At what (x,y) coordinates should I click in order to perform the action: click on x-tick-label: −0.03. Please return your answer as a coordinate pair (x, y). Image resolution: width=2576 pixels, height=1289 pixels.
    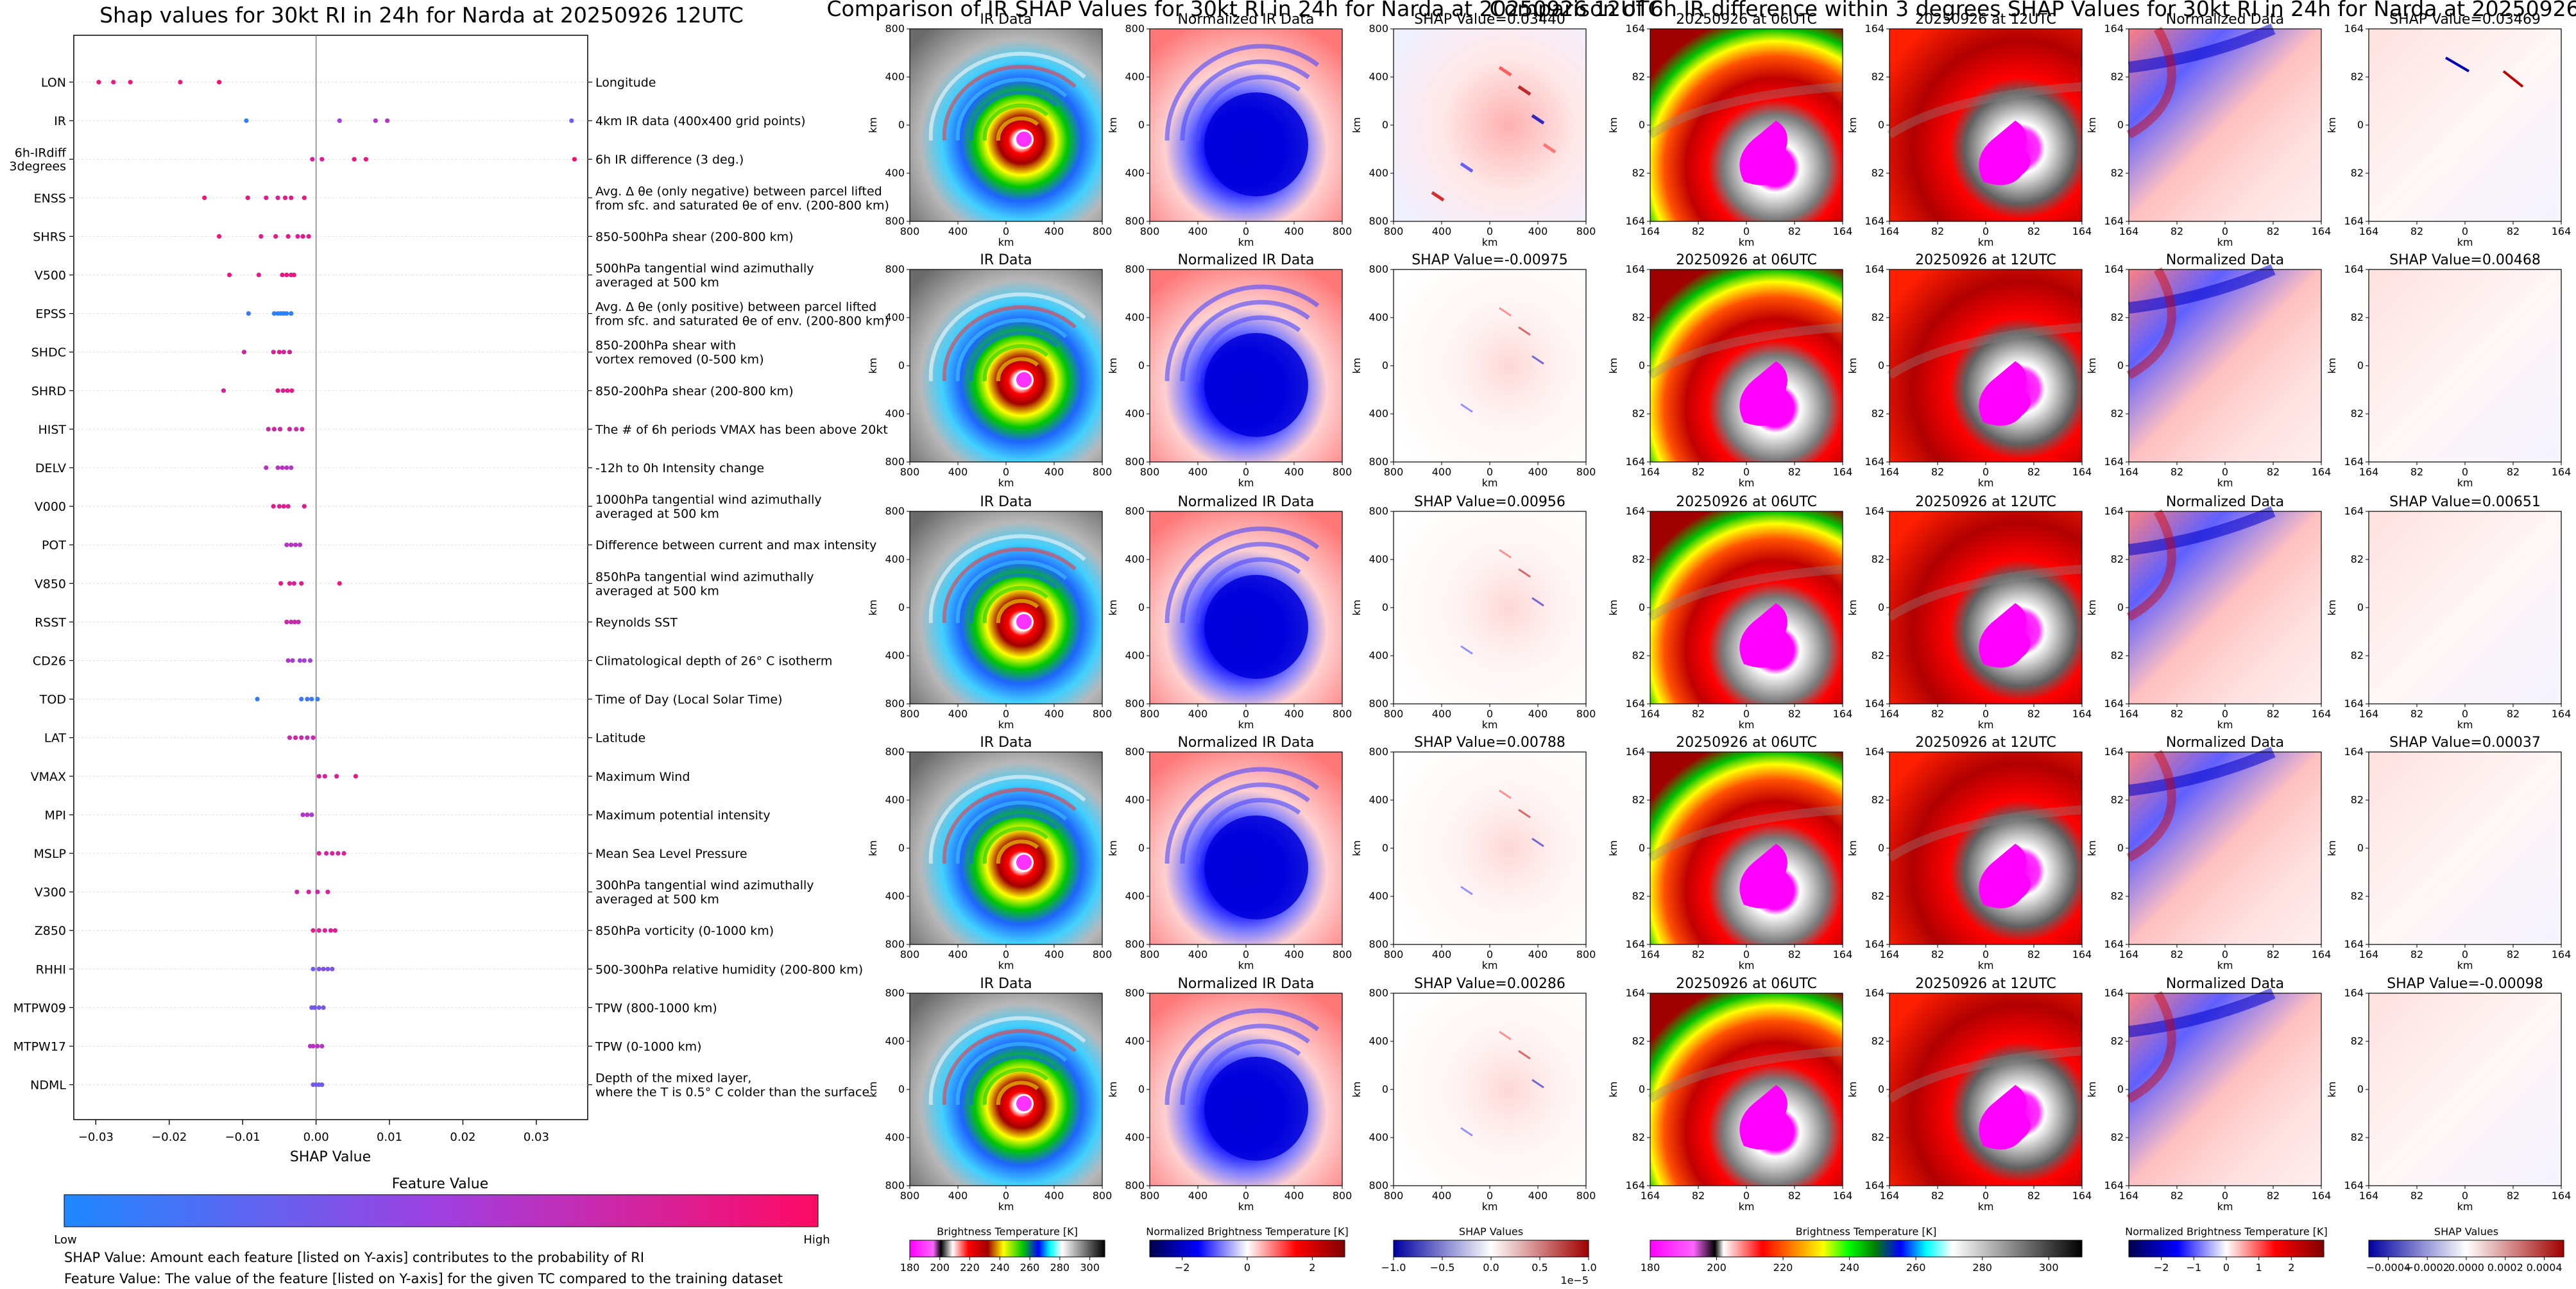
    Looking at the image, I should click on (96, 1137).